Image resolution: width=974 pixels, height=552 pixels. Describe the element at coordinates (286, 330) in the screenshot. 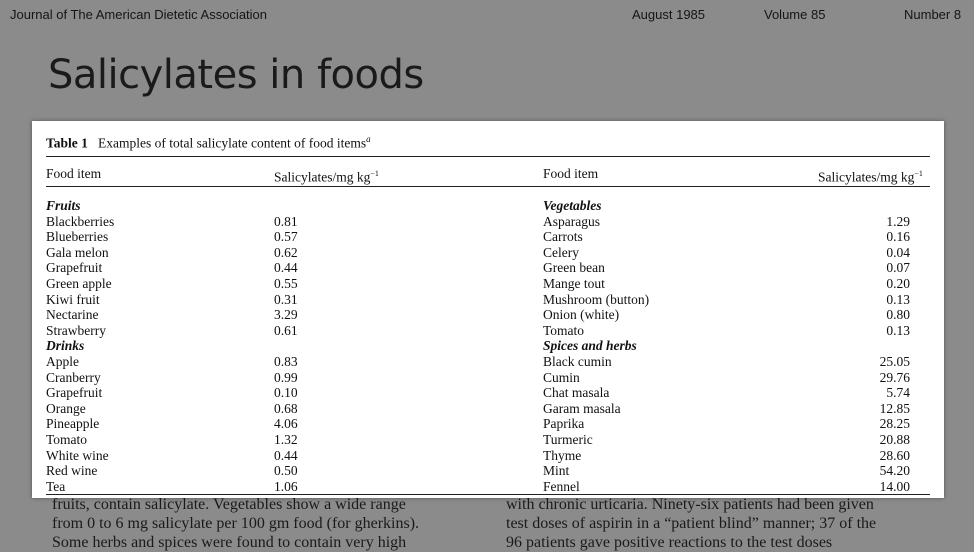

I see `salicylate-value: 0.61` at that location.